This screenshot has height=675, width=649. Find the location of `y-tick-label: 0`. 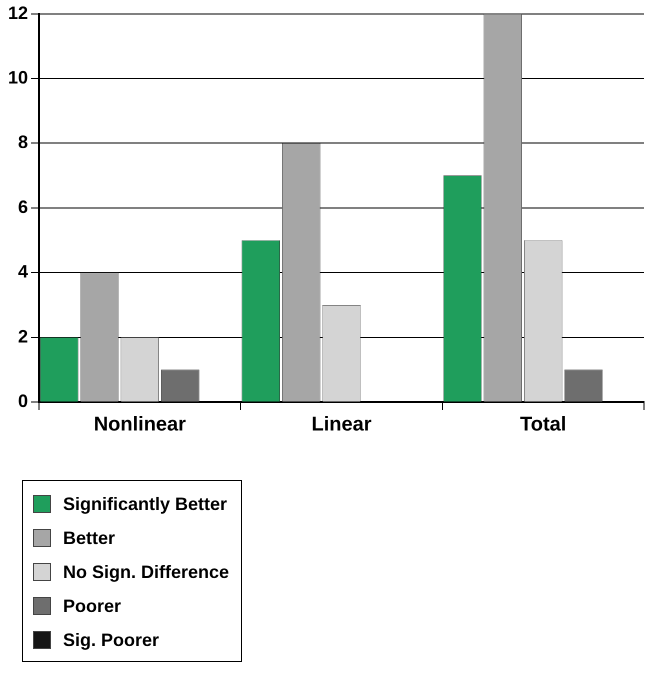

y-tick-label: 0 is located at coordinates (23, 400).